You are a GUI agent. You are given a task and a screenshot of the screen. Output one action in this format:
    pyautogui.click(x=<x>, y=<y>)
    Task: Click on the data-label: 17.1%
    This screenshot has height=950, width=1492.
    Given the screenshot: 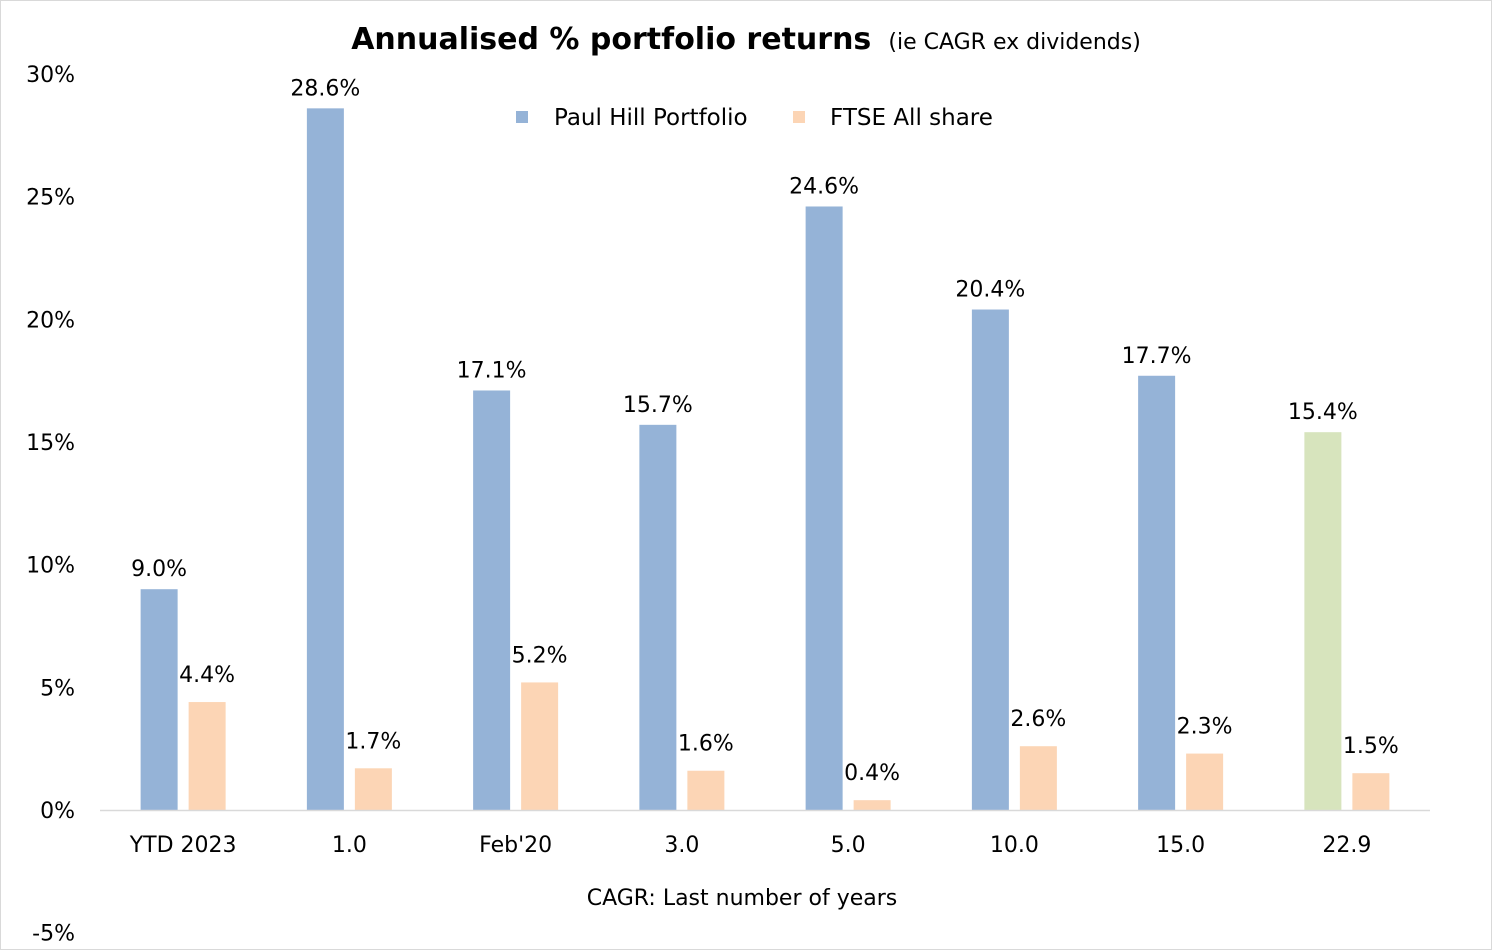 What is the action you would take?
    pyautogui.click(x=492, y=370)
    